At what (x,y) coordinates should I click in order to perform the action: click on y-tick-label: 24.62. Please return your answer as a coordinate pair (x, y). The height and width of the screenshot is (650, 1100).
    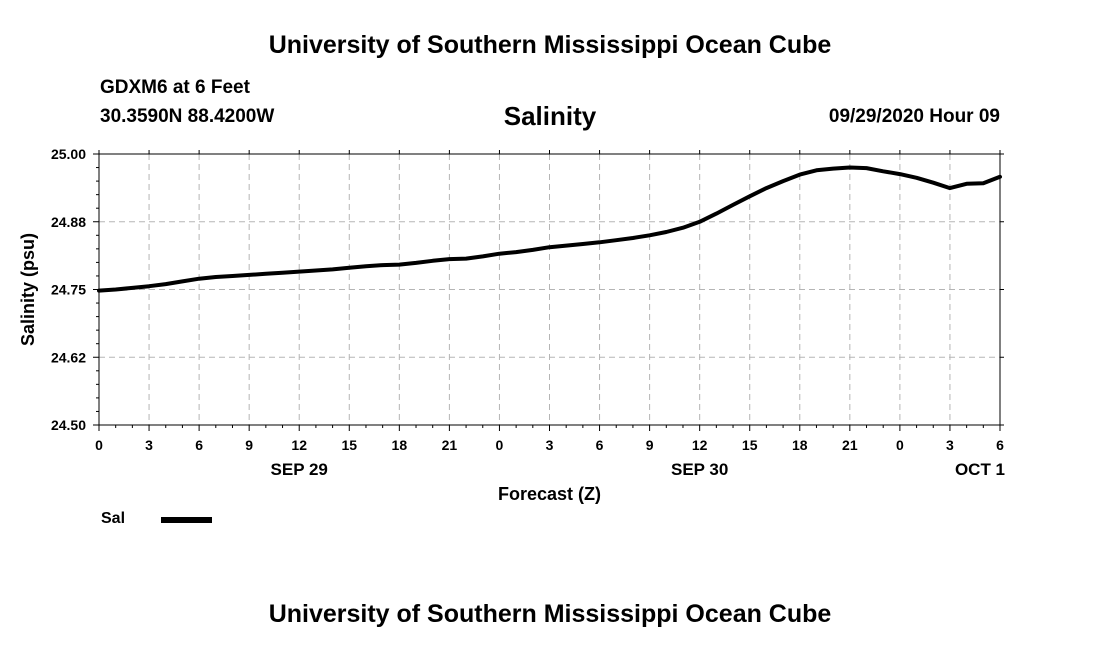
    Looking at the image, I should click on (68, 357).